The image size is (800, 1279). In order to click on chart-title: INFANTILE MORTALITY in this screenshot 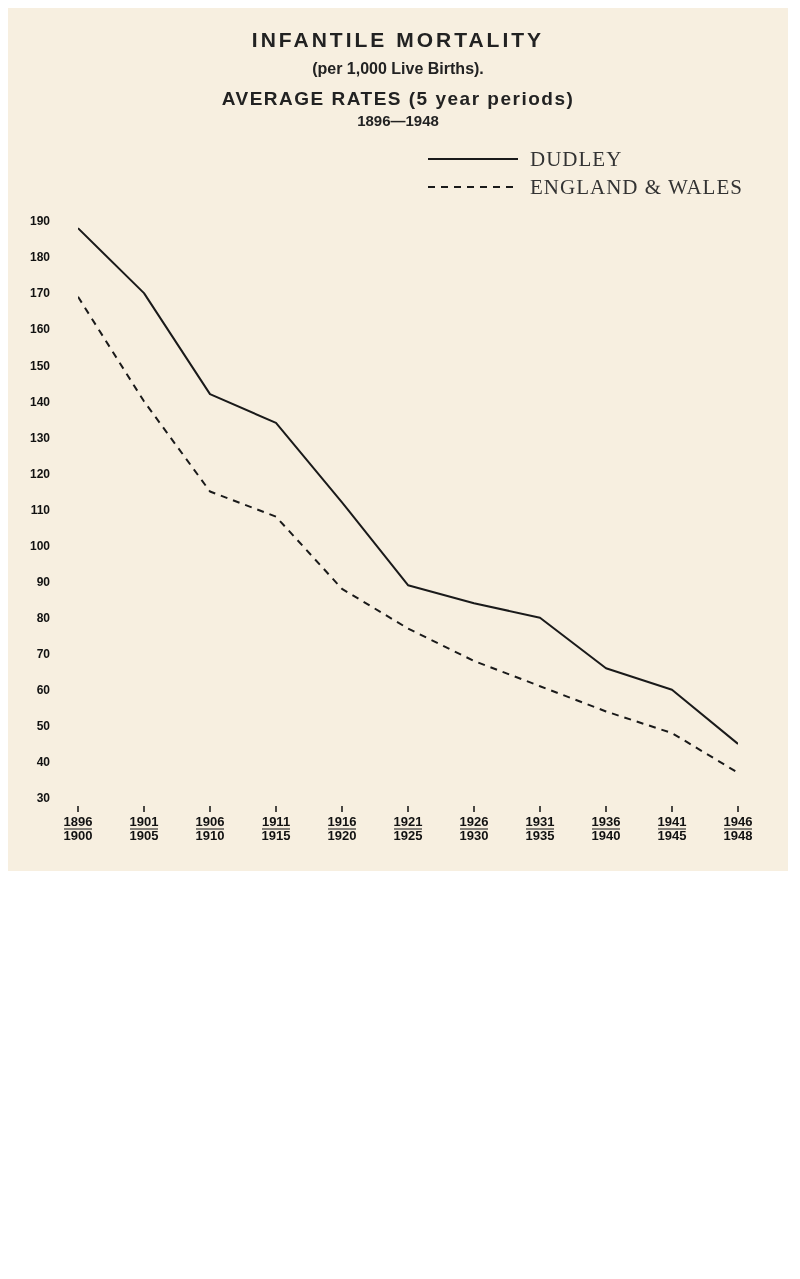, I will do `click(398, 40)`.